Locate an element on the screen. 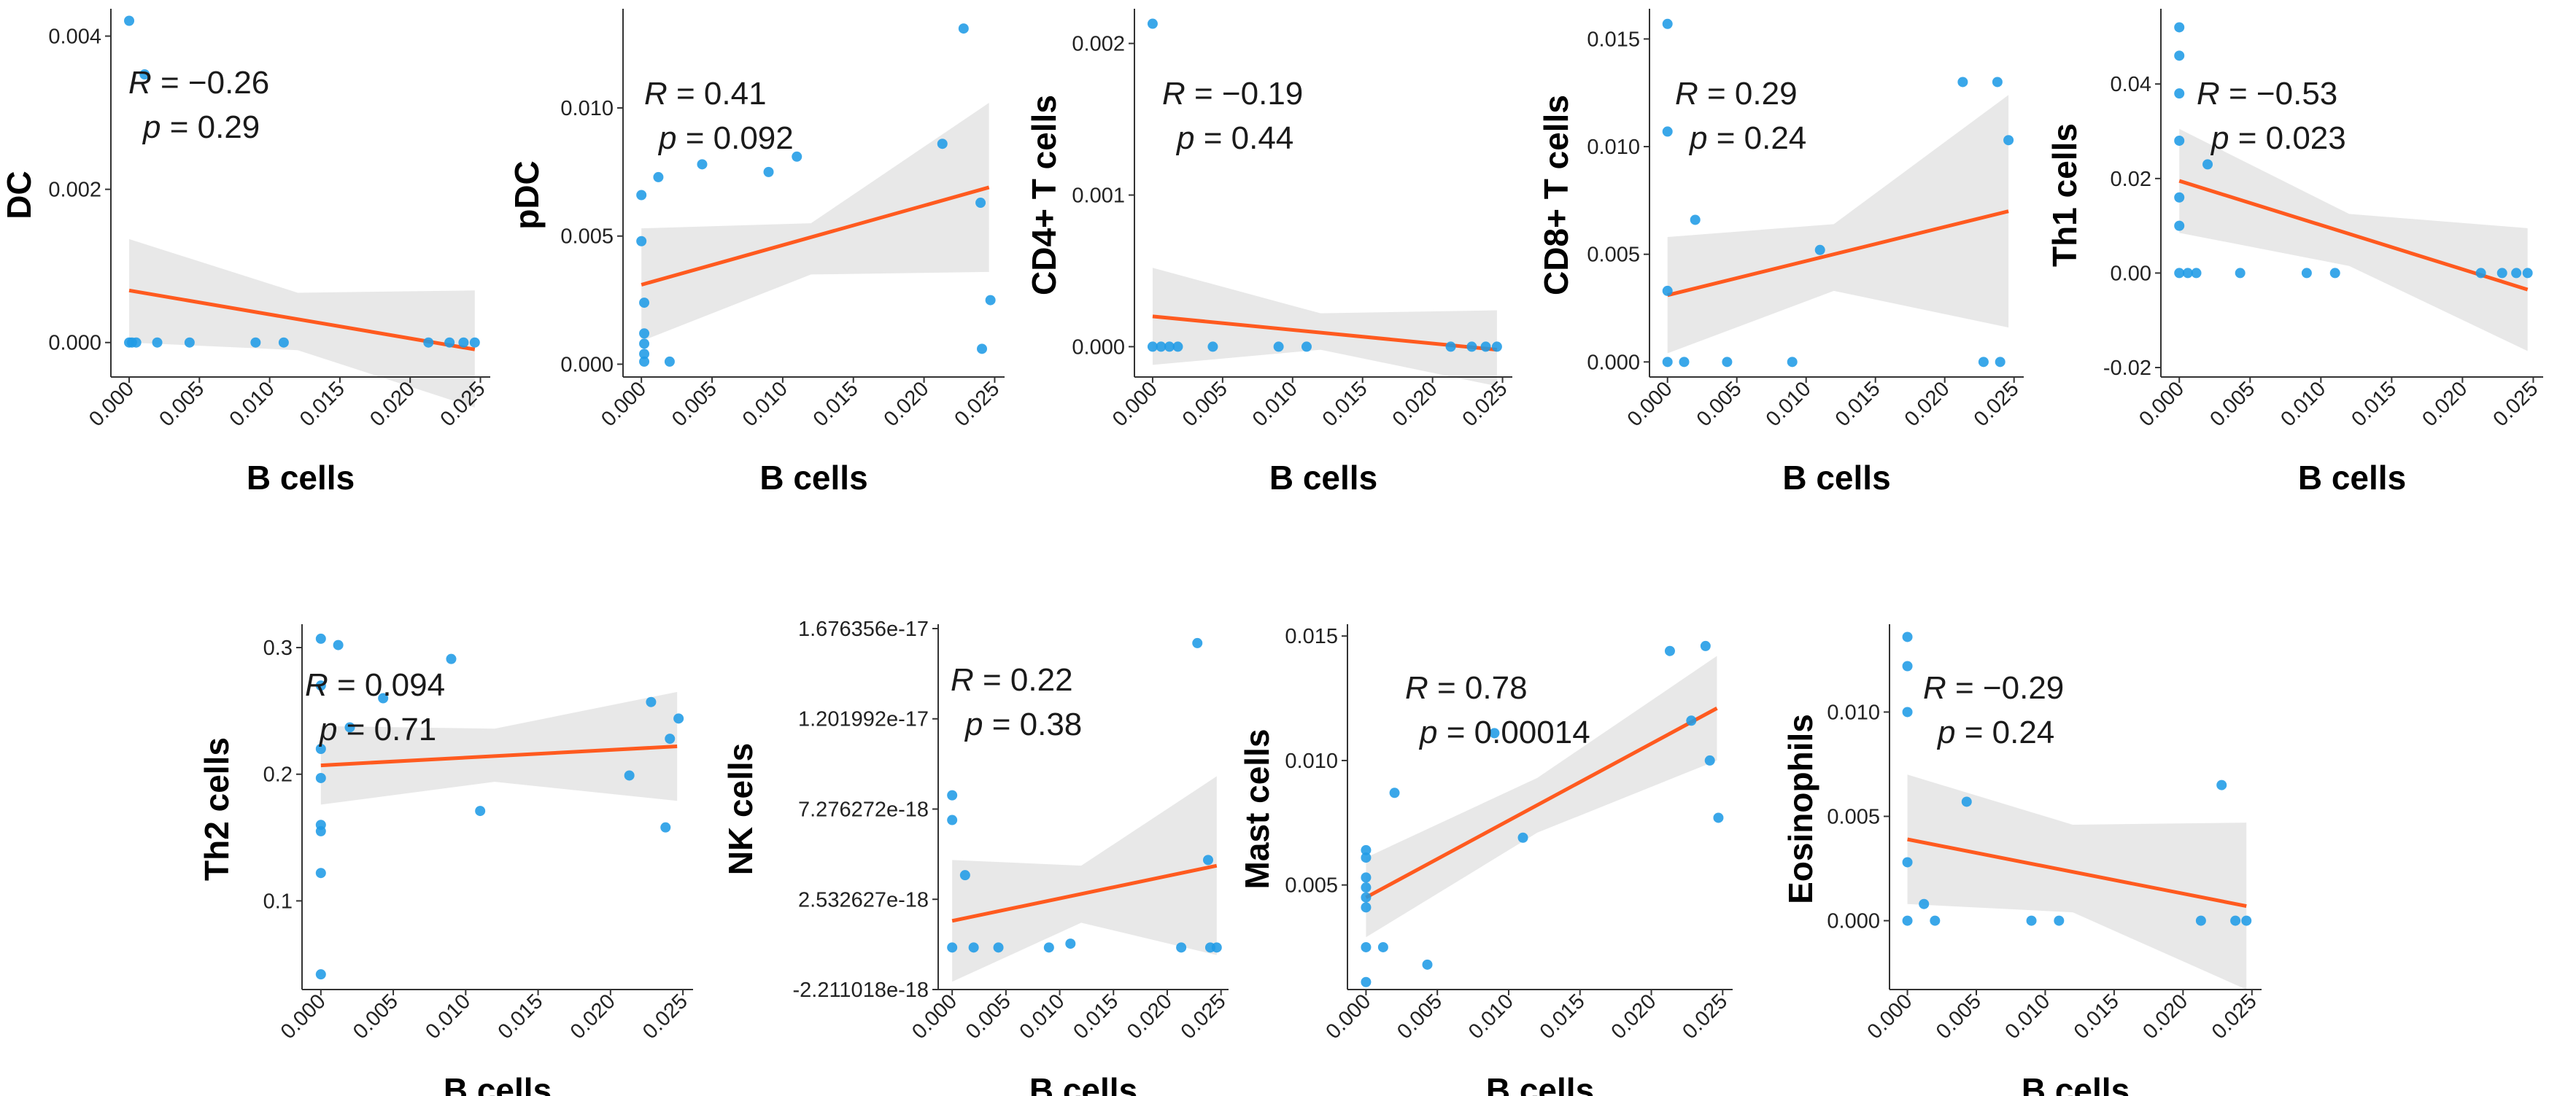  x-axis-title: B cells is located at coordinates (498, 1083).